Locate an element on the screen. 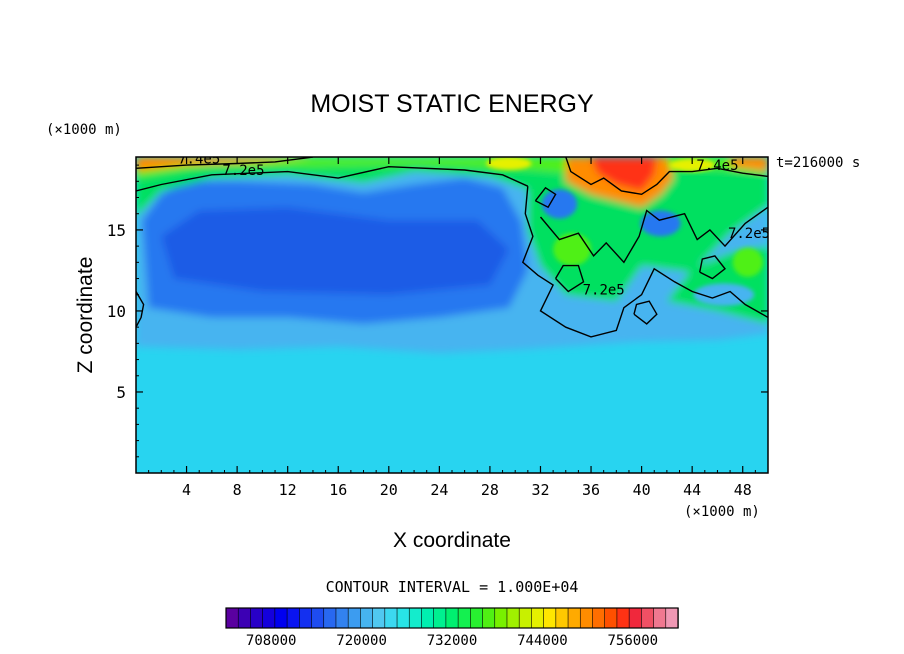 This screenshot has width=904, height=654. colorbar-tick-label: 756000 is located at coordinates (633, 641).